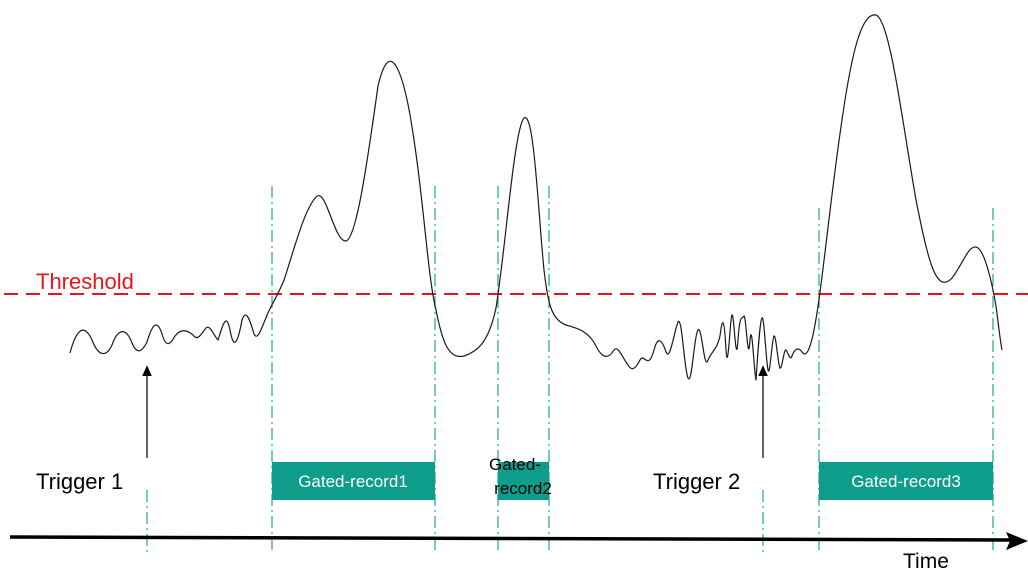  I want to click on gated-record3-label: Gated-record3, so click(906, 481).